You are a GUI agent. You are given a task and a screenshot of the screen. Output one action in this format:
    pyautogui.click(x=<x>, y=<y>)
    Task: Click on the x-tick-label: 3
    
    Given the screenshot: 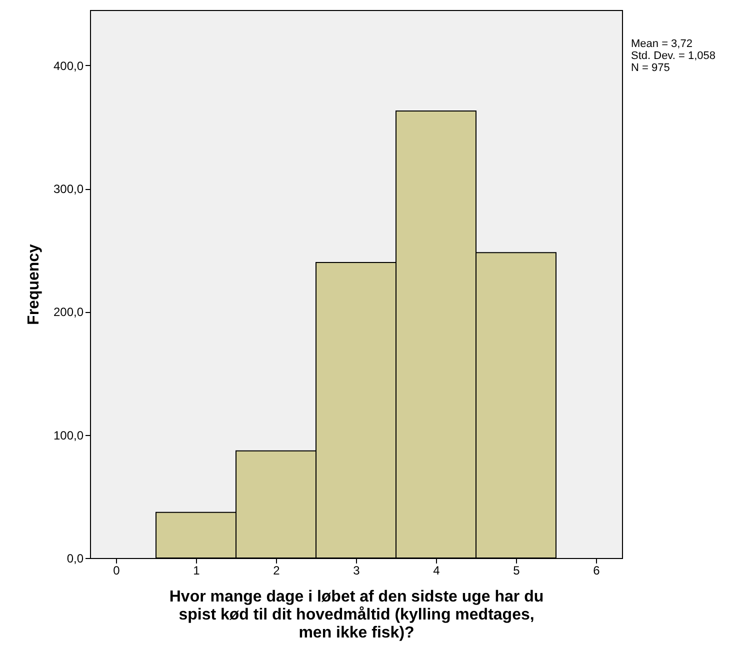 What is the action you would take?
    pyautogui.click(x=356, y=571)
    